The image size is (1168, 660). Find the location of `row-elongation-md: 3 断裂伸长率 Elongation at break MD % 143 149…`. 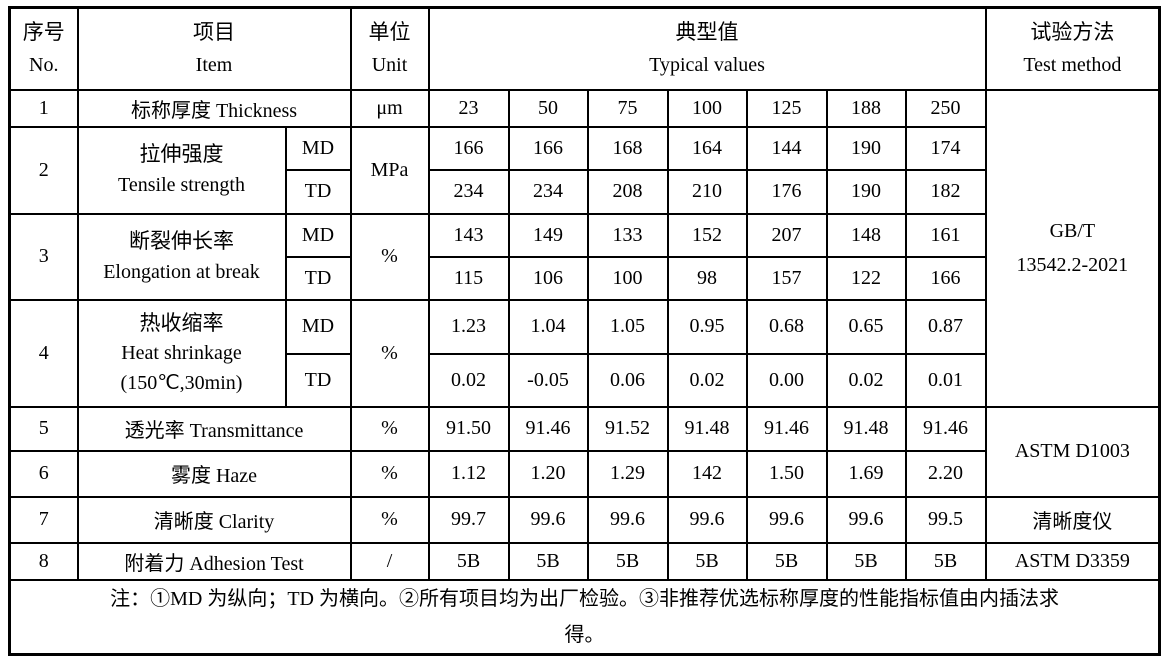

row-elongation-md: 3 断裂伸长率 Elongation at break MD % 143 149… is located at coordinates (584, 256).